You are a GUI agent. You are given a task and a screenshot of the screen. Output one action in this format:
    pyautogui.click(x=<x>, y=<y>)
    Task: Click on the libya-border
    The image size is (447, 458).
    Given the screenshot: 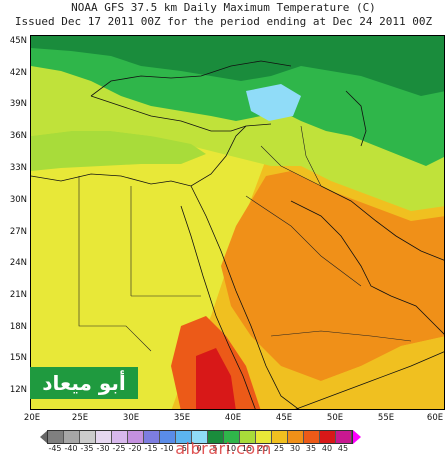 What is the action you would take?
    pyautogui.click(x=115, y=264)
    